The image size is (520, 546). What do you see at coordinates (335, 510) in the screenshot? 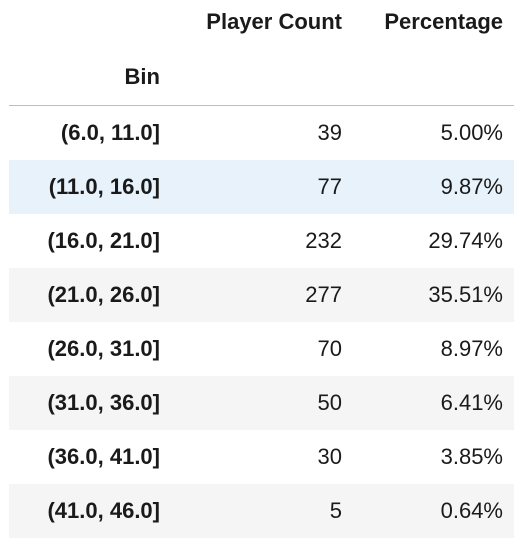
I see `player-count-cell: 5` at bounding box center [335, 510].